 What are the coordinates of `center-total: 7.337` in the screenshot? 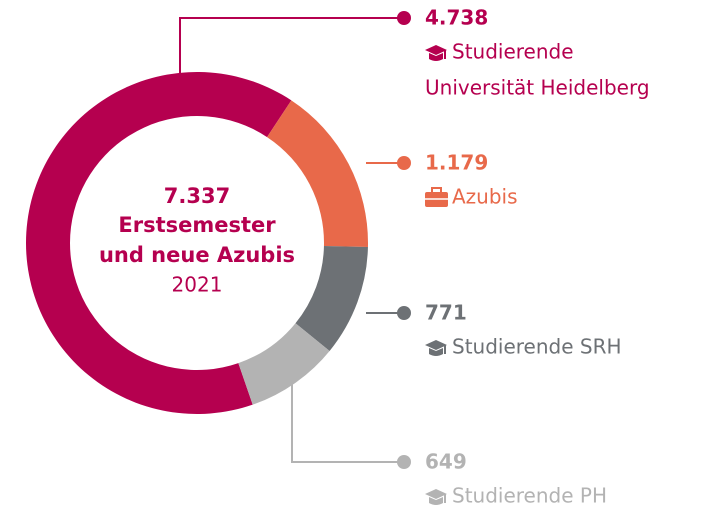 It's located at (197, 196).